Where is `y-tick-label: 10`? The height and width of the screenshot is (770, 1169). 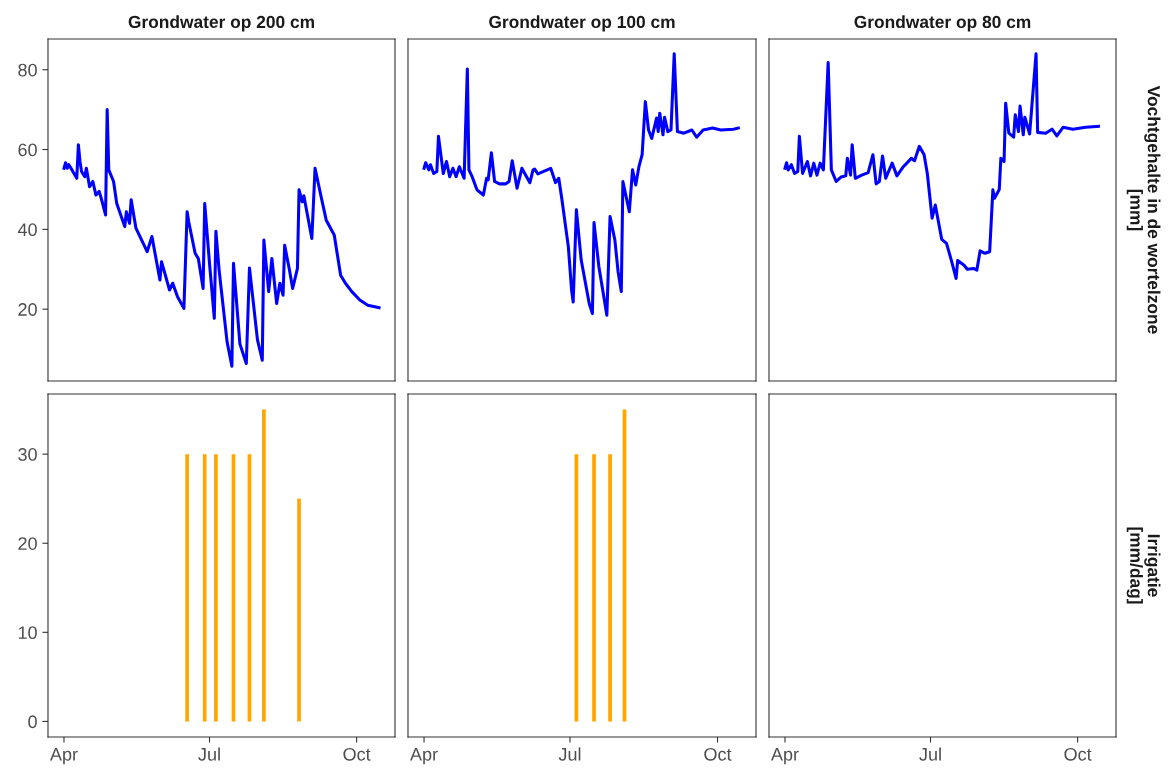 y-tick-label: 10 is located at coordinates (27, 633).